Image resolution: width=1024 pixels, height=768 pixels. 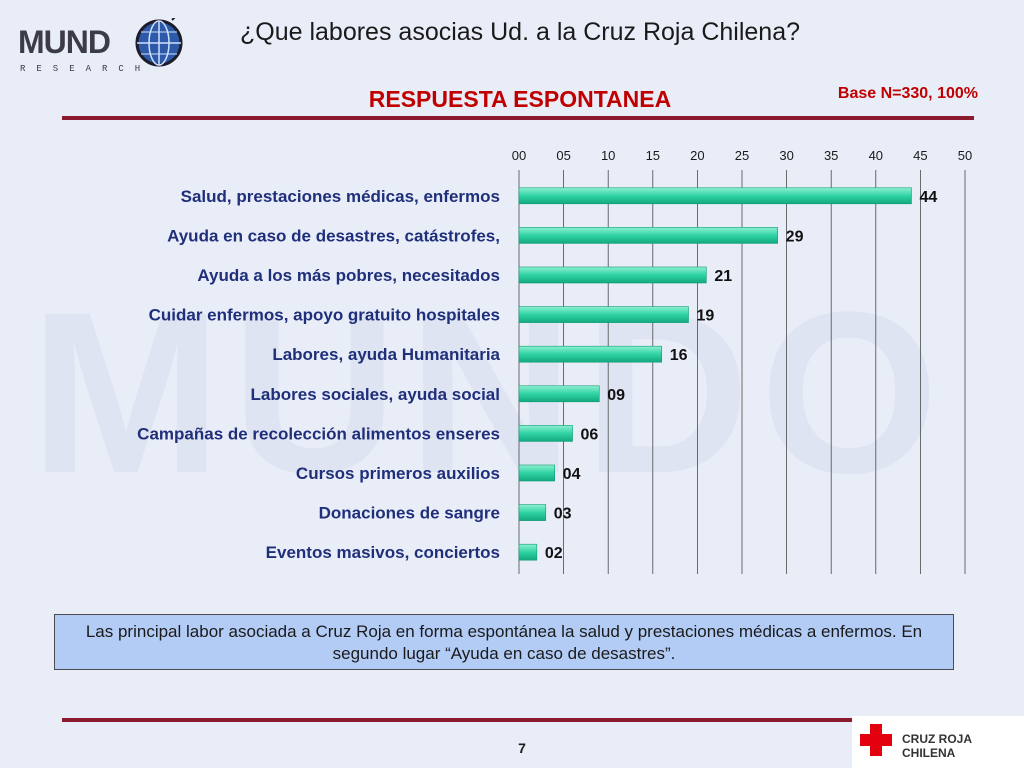 What do you see at coordinates (375, 394) in the screenshot?
I see `category-label: Labores sociales, ayuda social` at bounding box center [375, 394].